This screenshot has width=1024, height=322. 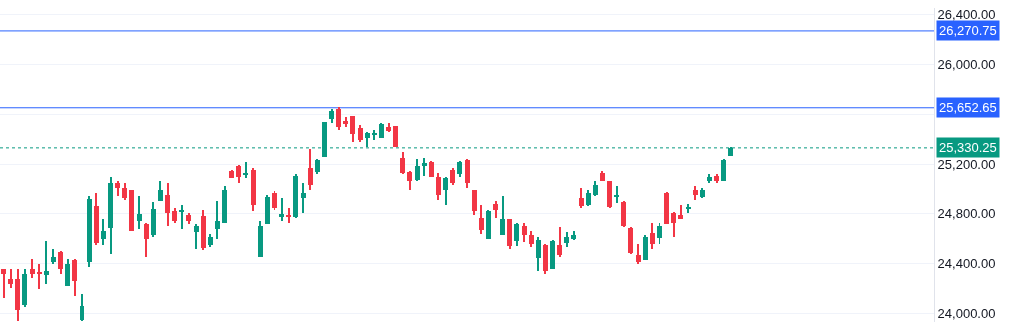 What do you see at coordinates (966, 65) in the screenshot?
I see `y-tick-label: 26,000.00` at bounding box center [966, 65].